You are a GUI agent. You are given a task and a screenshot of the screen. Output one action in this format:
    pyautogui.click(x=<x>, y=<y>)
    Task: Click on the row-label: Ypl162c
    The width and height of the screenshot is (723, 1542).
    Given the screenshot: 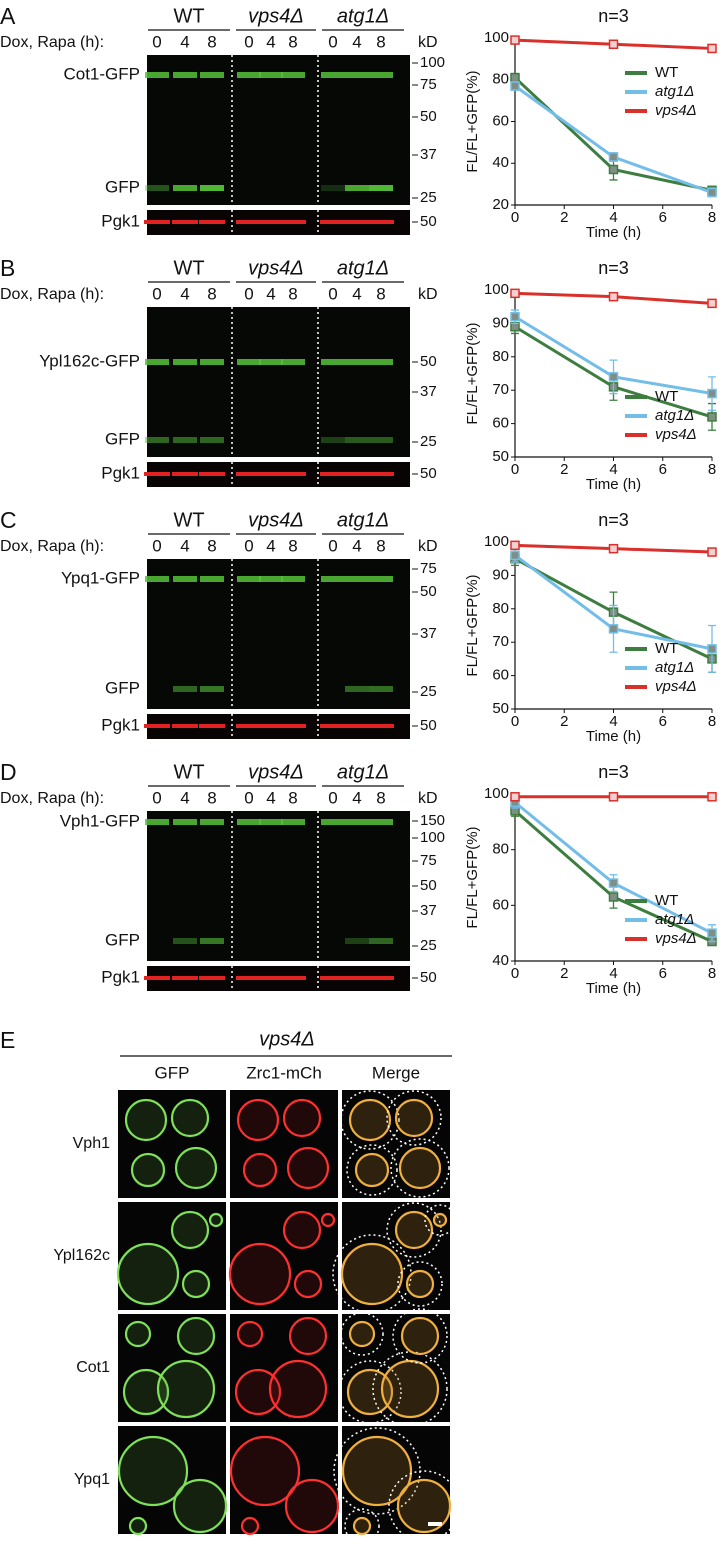 What is the action you would take?
    pyautogui.click(x=81, y=1255)
    